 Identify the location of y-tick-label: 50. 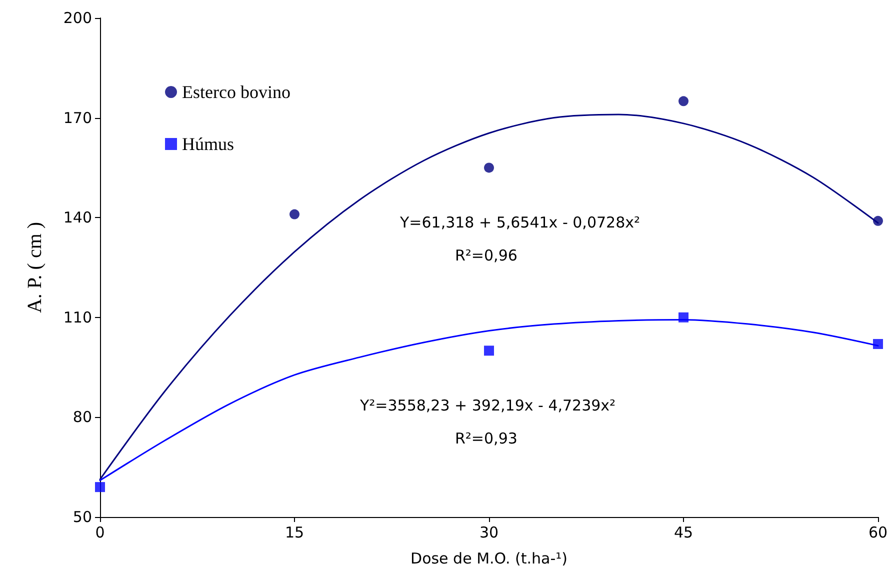
(82, 517).